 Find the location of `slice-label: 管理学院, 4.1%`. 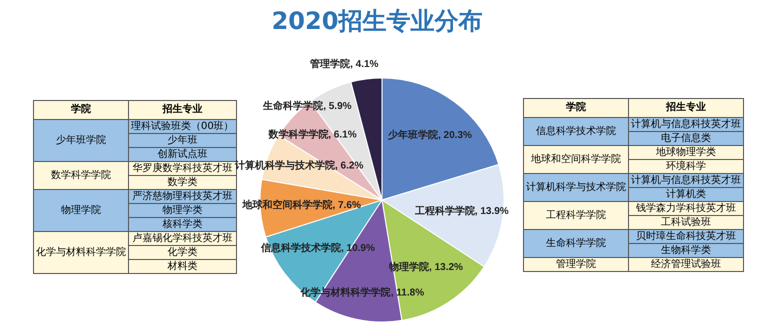

slice-label: 管理学院, 4.1% is located at coordinates (344, 64).